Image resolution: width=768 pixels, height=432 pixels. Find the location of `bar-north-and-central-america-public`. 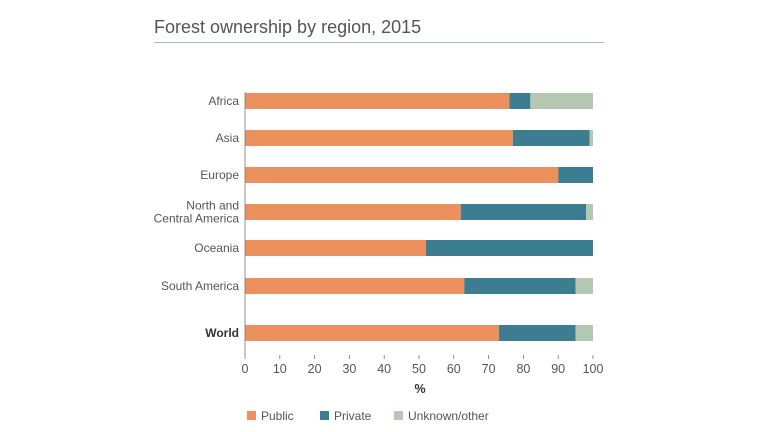

bar-north-and-central-america-public is located at coordinates (353, 212).